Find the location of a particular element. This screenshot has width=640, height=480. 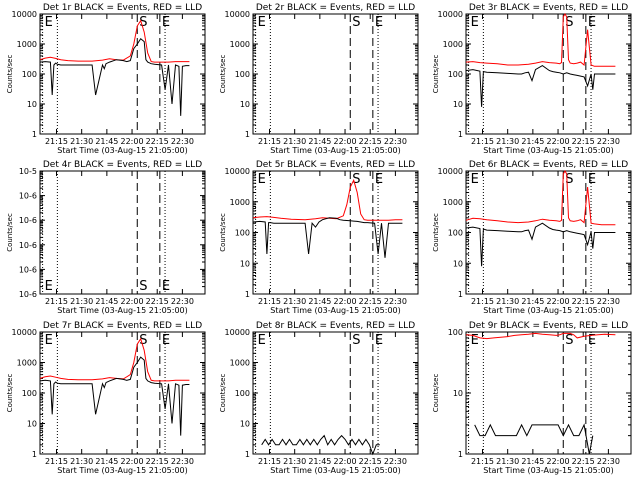

chart-title: Det 3r BLACK = Events, RED = LLD is located at coordinates (548, 8).